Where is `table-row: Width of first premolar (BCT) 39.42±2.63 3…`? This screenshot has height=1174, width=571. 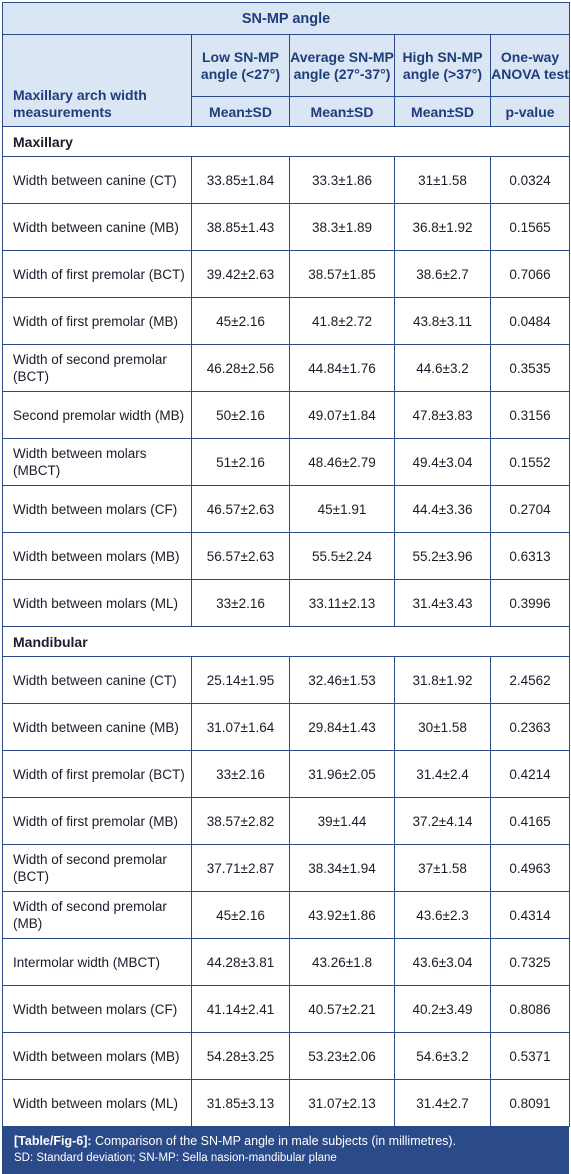
table-row: Width of first premolar (BCT) 39.42±2.63 3… is located at coordinates (286, 274).